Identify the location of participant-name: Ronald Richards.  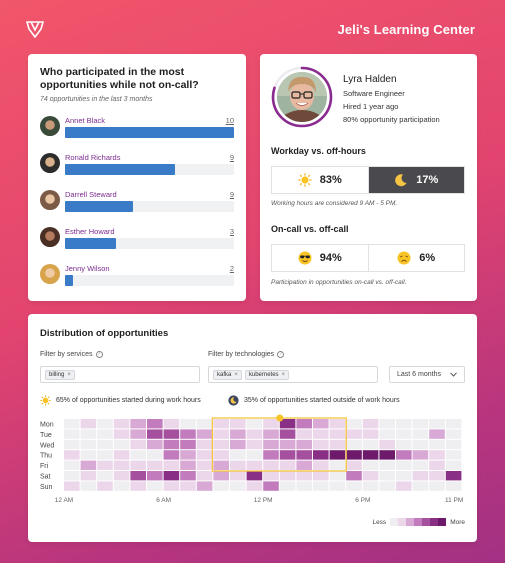
(93, 157).